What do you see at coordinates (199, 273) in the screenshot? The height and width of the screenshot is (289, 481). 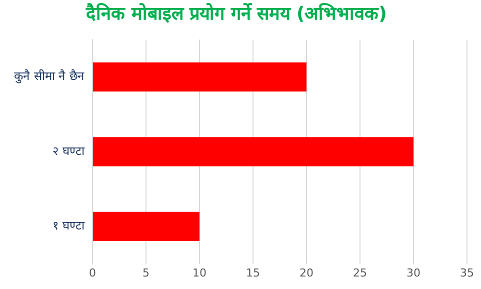 I see `x-tick-label: 10` at bounding box center [199, 273].